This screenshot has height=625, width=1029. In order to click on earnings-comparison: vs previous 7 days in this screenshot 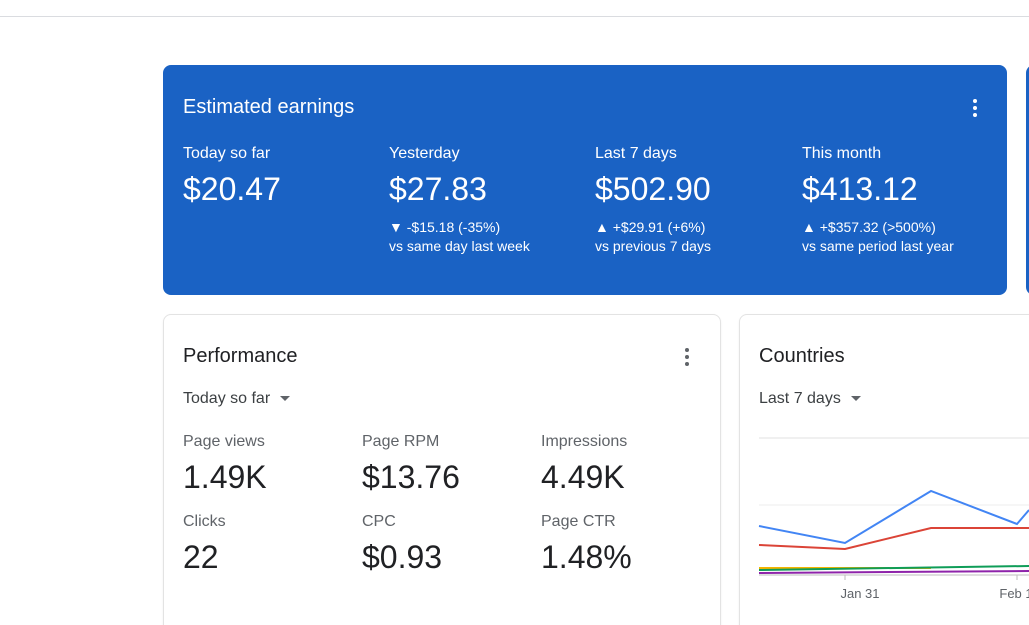, I will do `click(653, 246)`.